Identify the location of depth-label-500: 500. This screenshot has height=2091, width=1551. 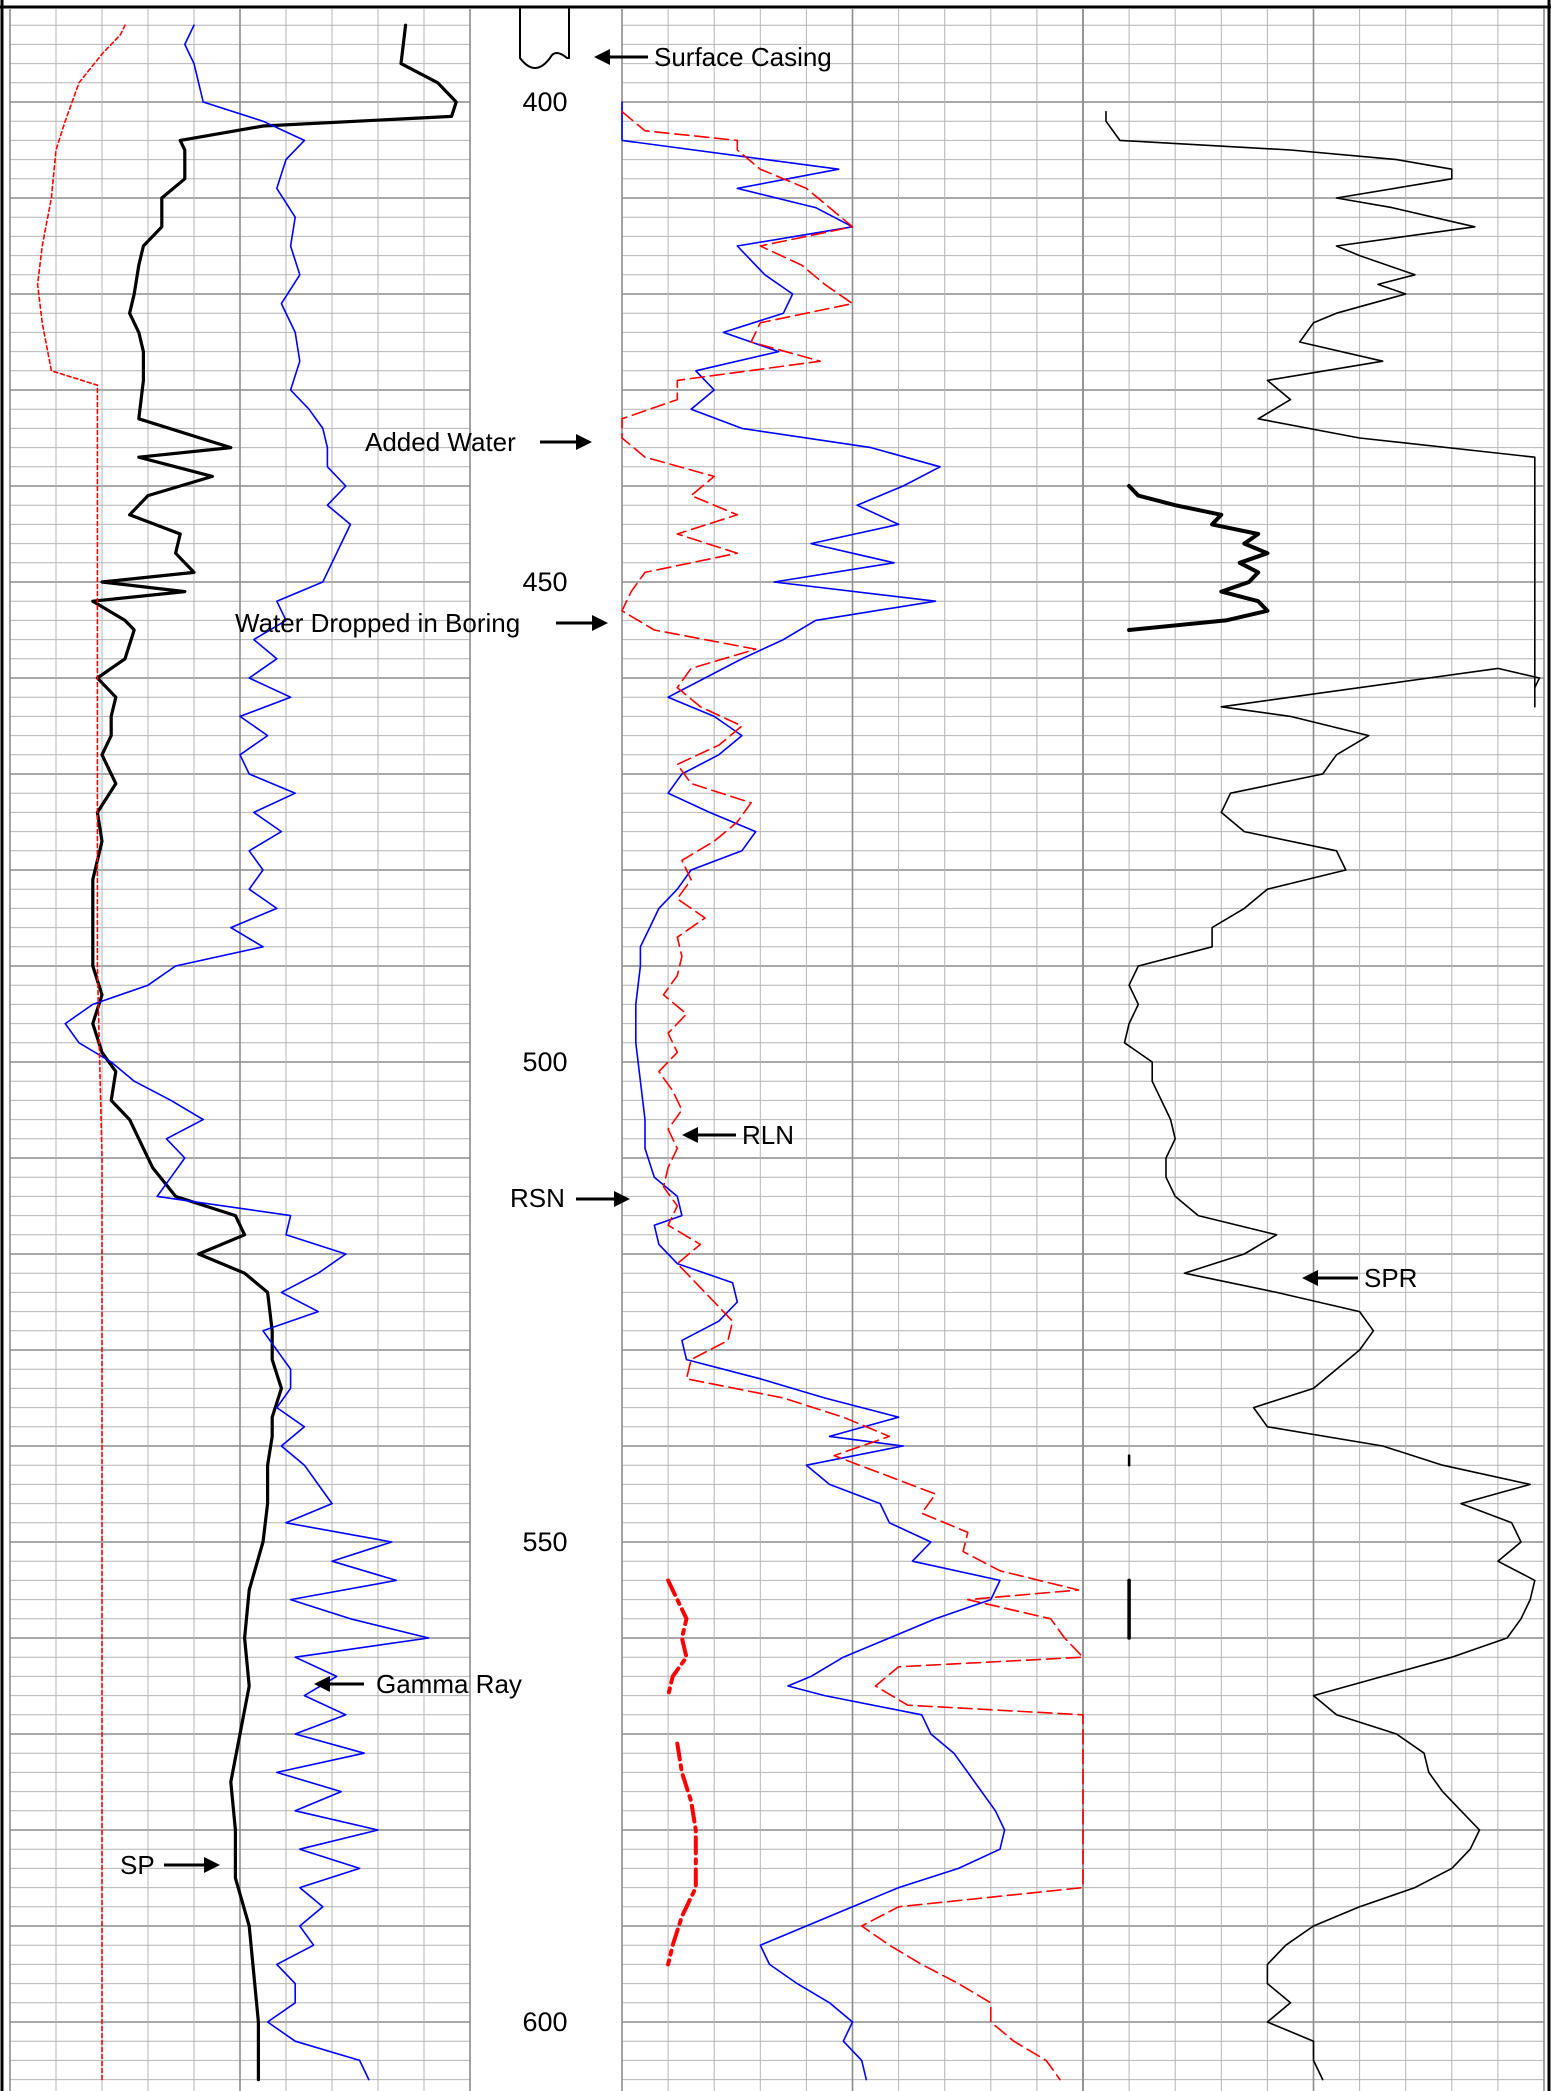
(544, 1062).